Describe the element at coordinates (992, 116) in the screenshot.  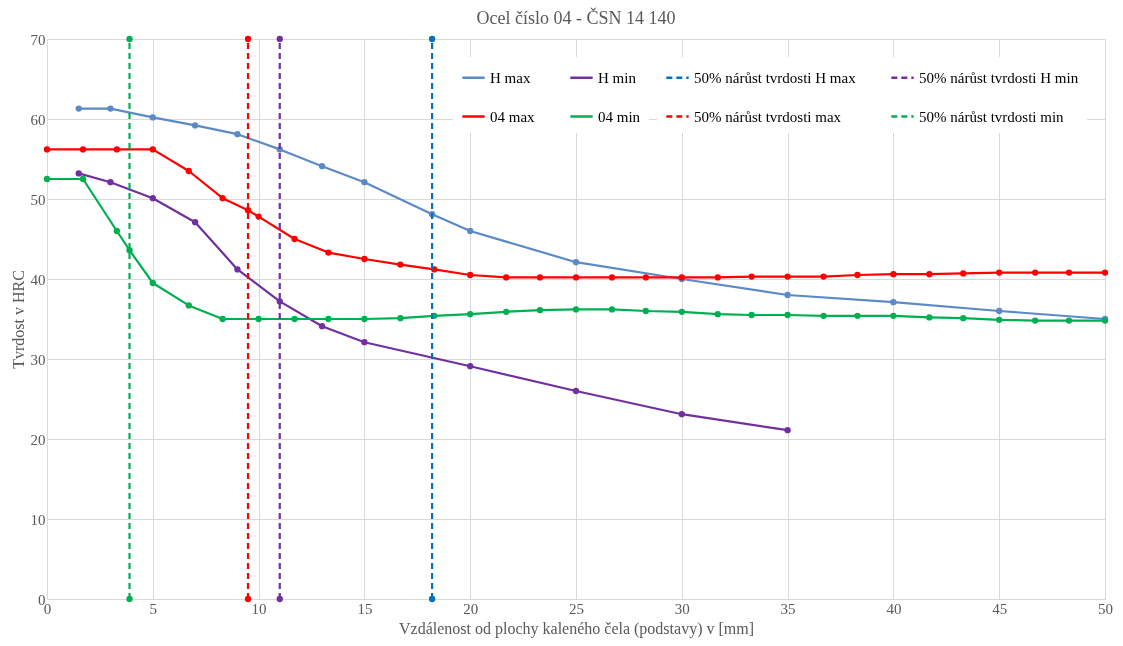
I see `legend-label: 50% nárůst tvrdosti min` at that location.